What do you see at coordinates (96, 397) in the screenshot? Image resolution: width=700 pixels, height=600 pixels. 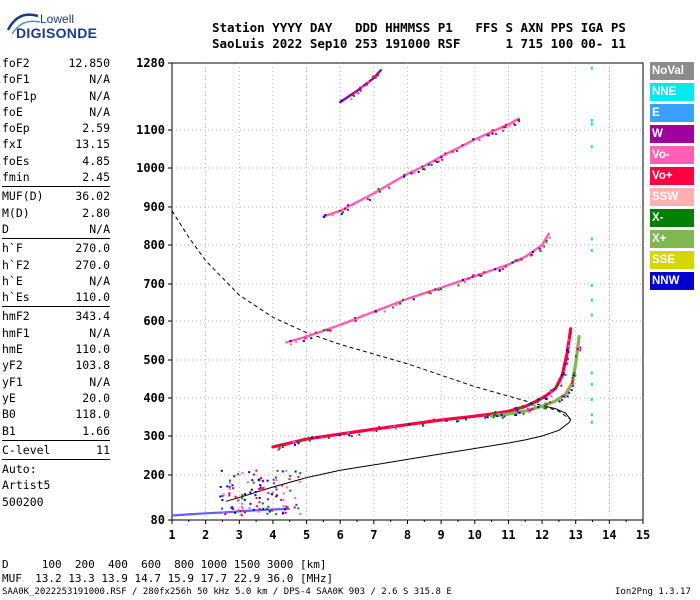 I see `param-value: 20.0` at bounding box center [96, 397].